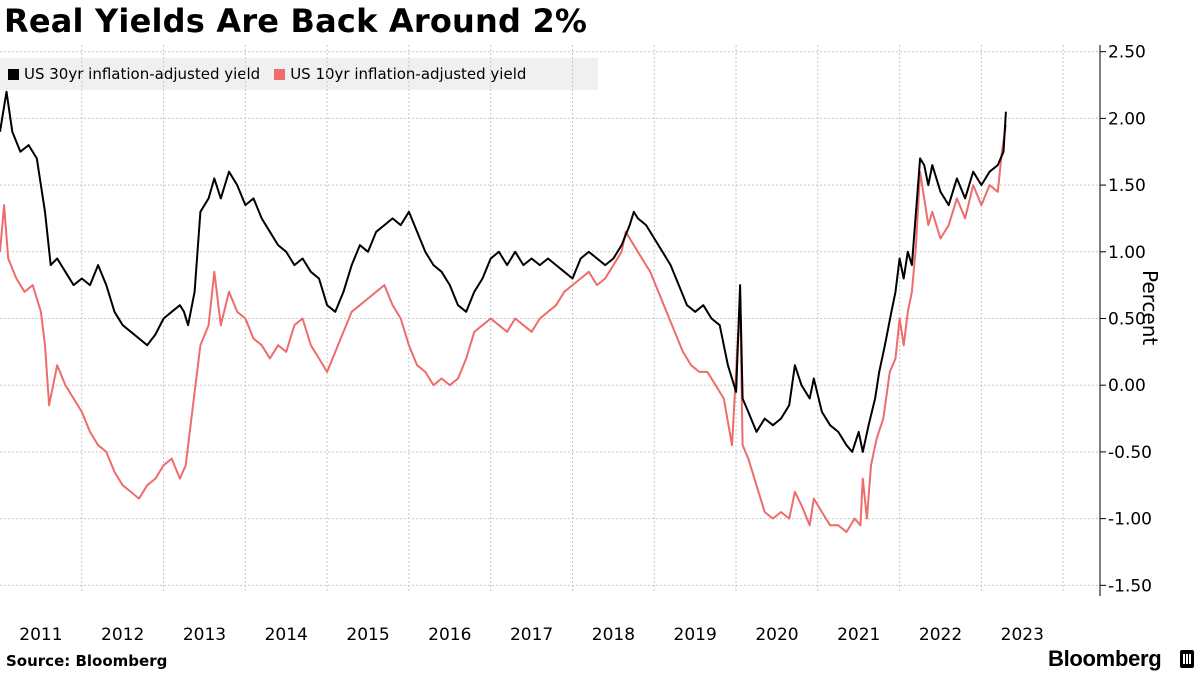  I want to click on x-tick-label: 2017, so click(531, 635).